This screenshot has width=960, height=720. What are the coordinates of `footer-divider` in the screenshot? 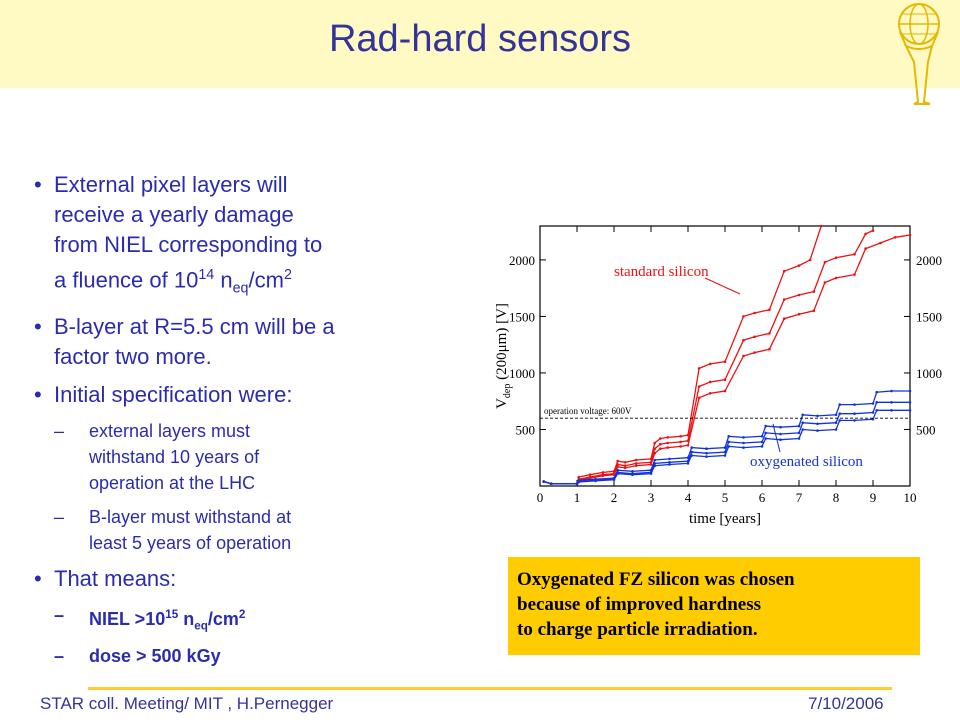 It's located at (490, 688).